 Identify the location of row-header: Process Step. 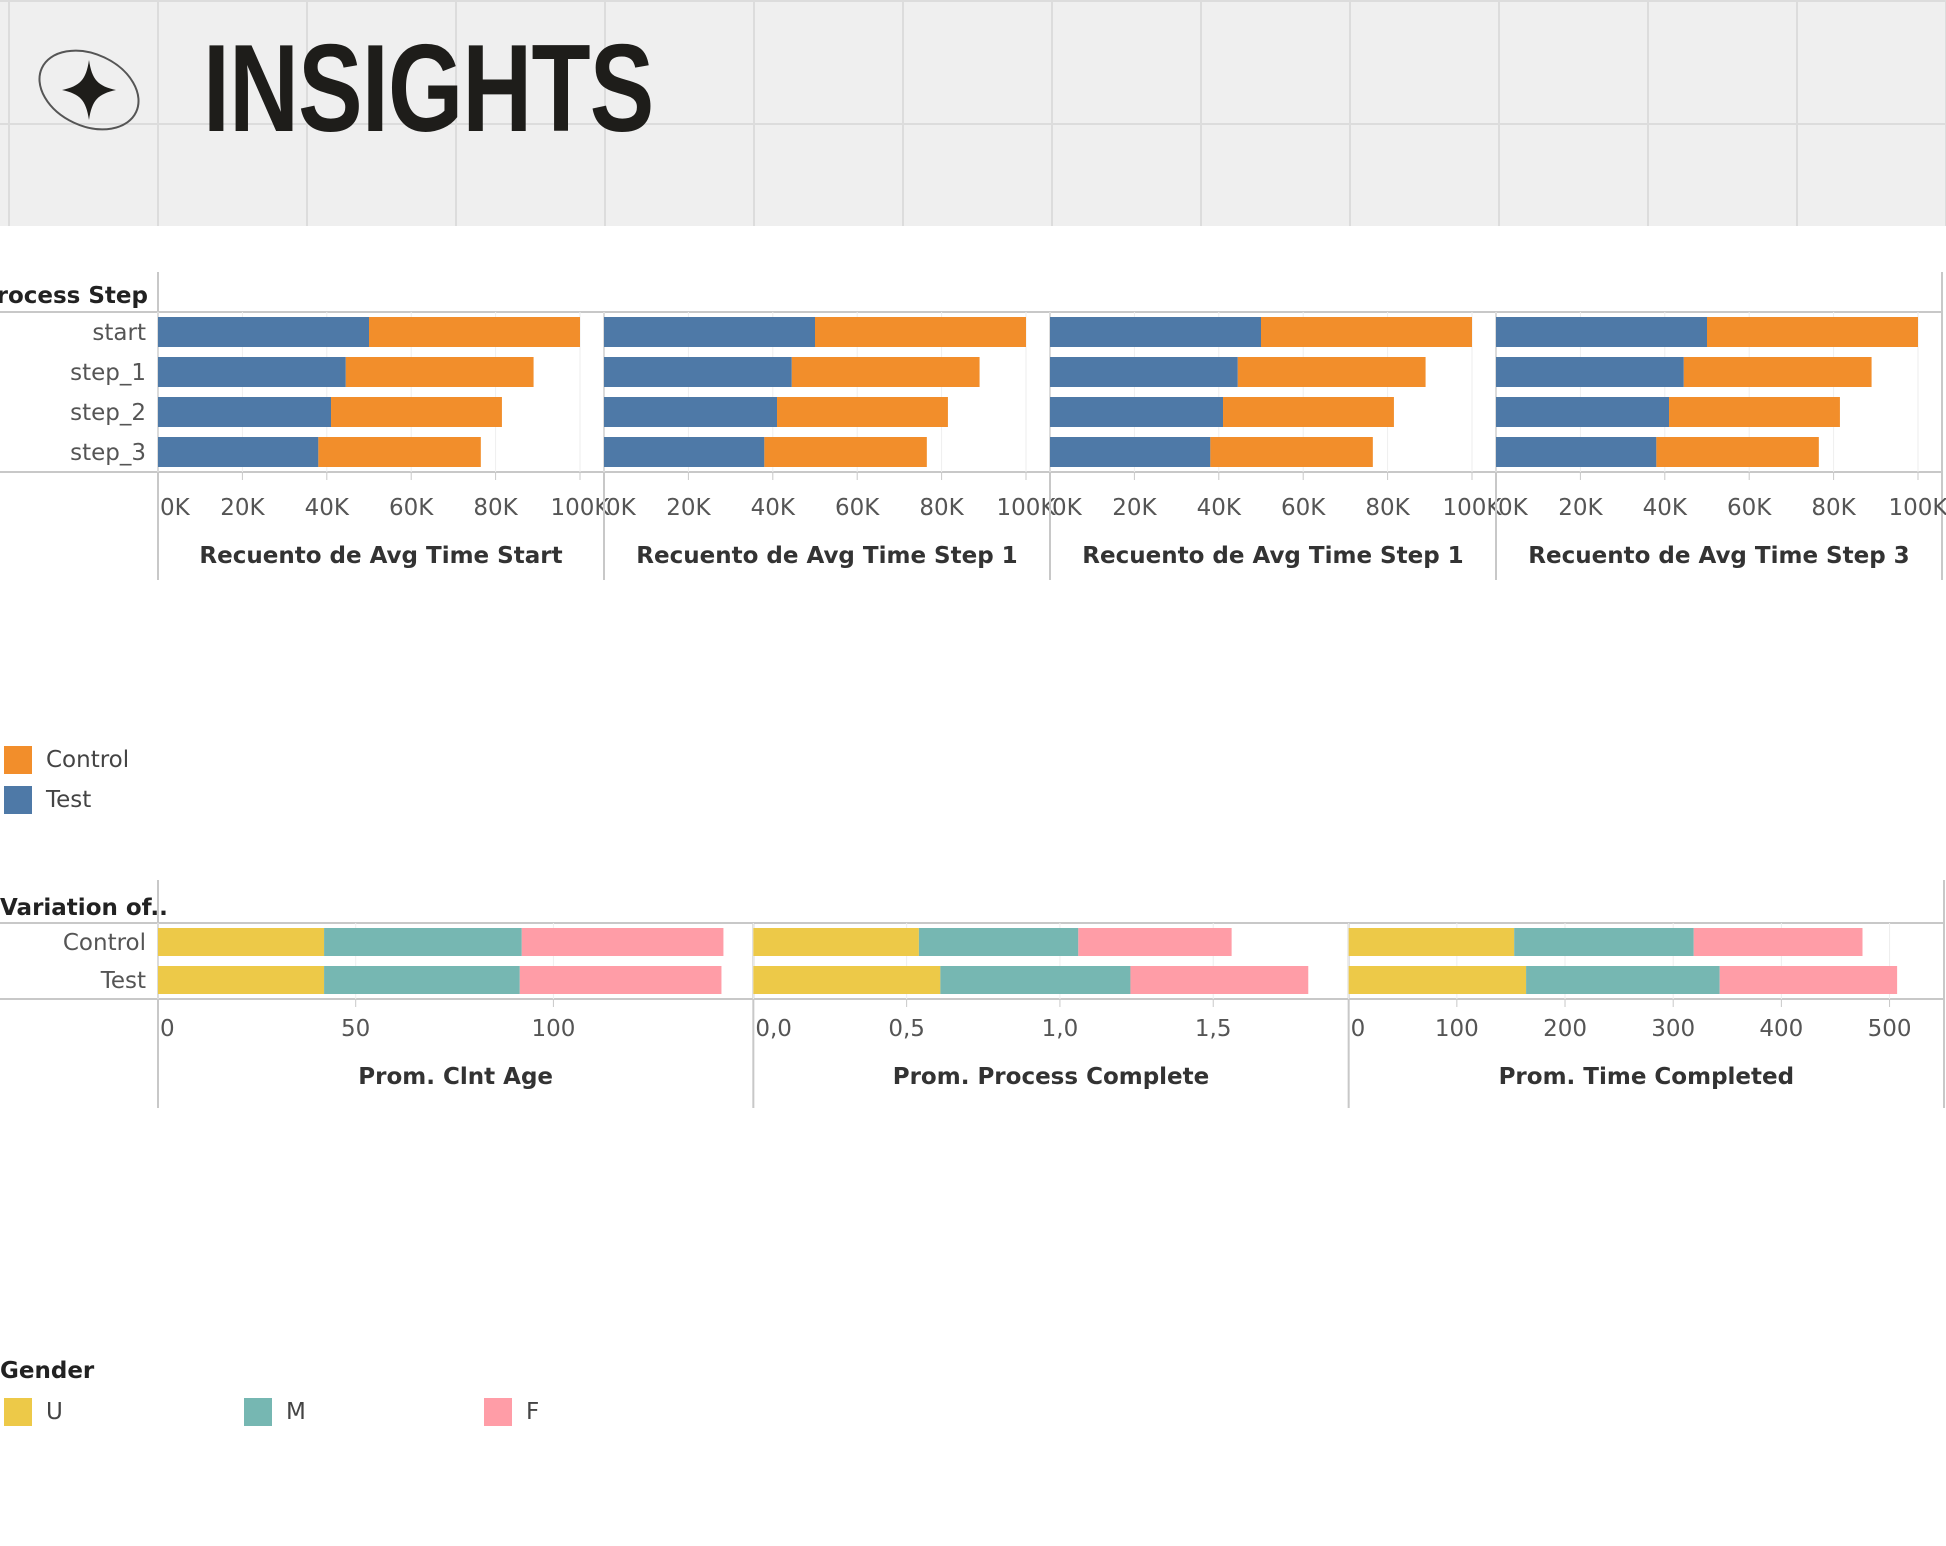
(74, 296).